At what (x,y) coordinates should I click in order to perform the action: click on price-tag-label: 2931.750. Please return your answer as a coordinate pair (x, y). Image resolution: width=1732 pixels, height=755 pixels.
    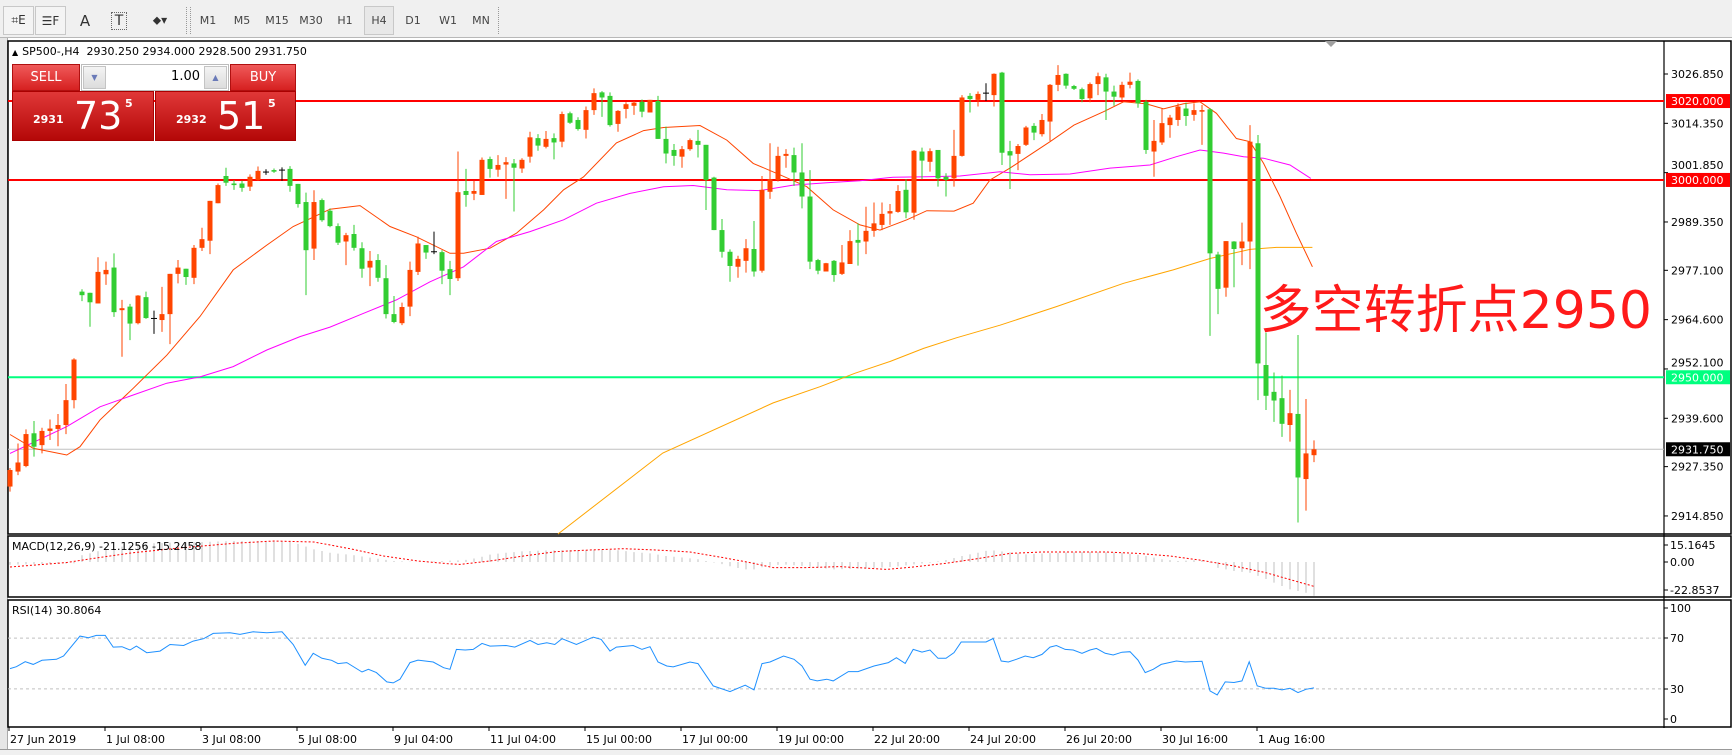
    Looking at the image, I should click on (1697, 449).